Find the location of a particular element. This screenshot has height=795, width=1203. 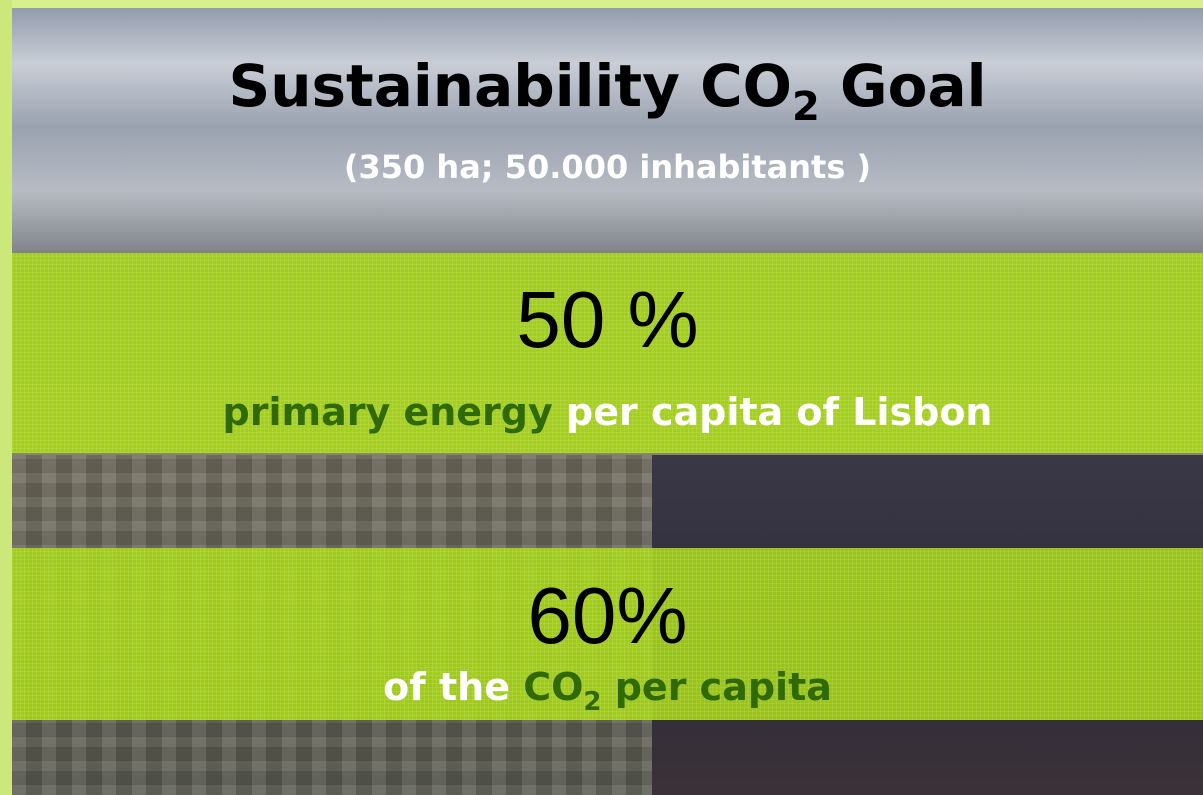

label-highlight: CO is located at coordinates (553, 687).